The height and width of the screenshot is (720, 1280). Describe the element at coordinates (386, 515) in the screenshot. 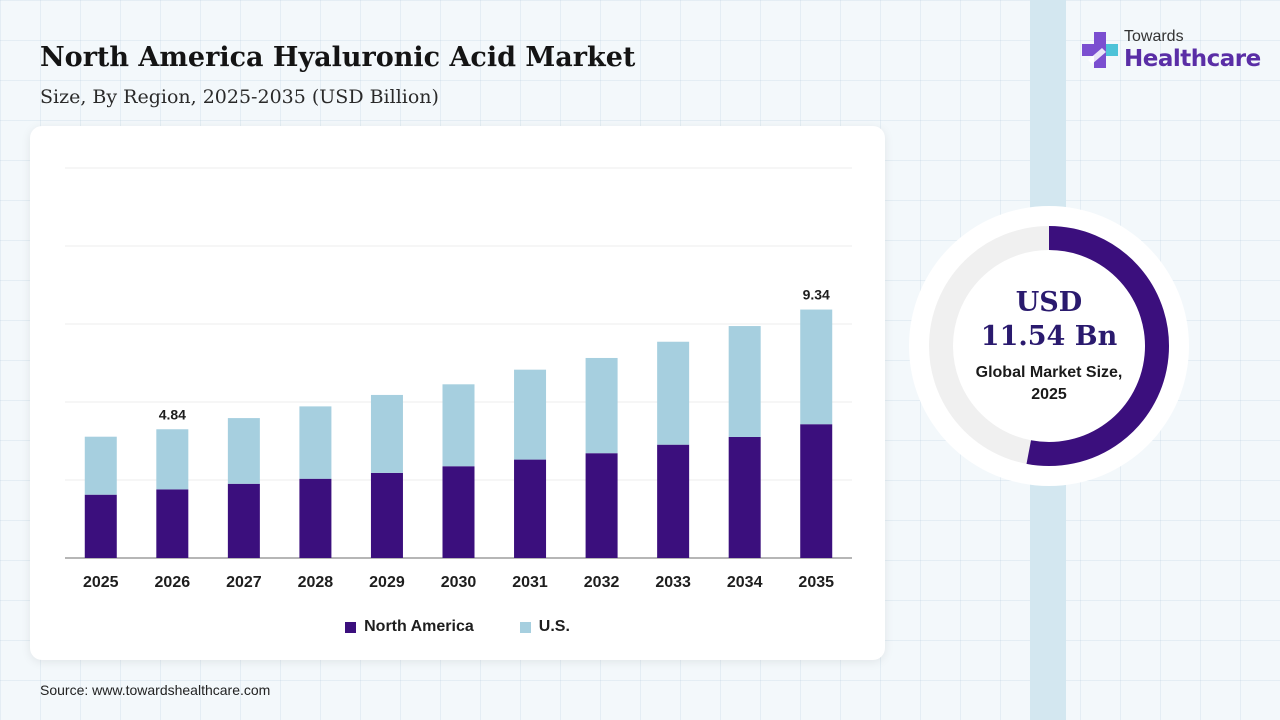

I see `bar-north-america-2029` at that location.